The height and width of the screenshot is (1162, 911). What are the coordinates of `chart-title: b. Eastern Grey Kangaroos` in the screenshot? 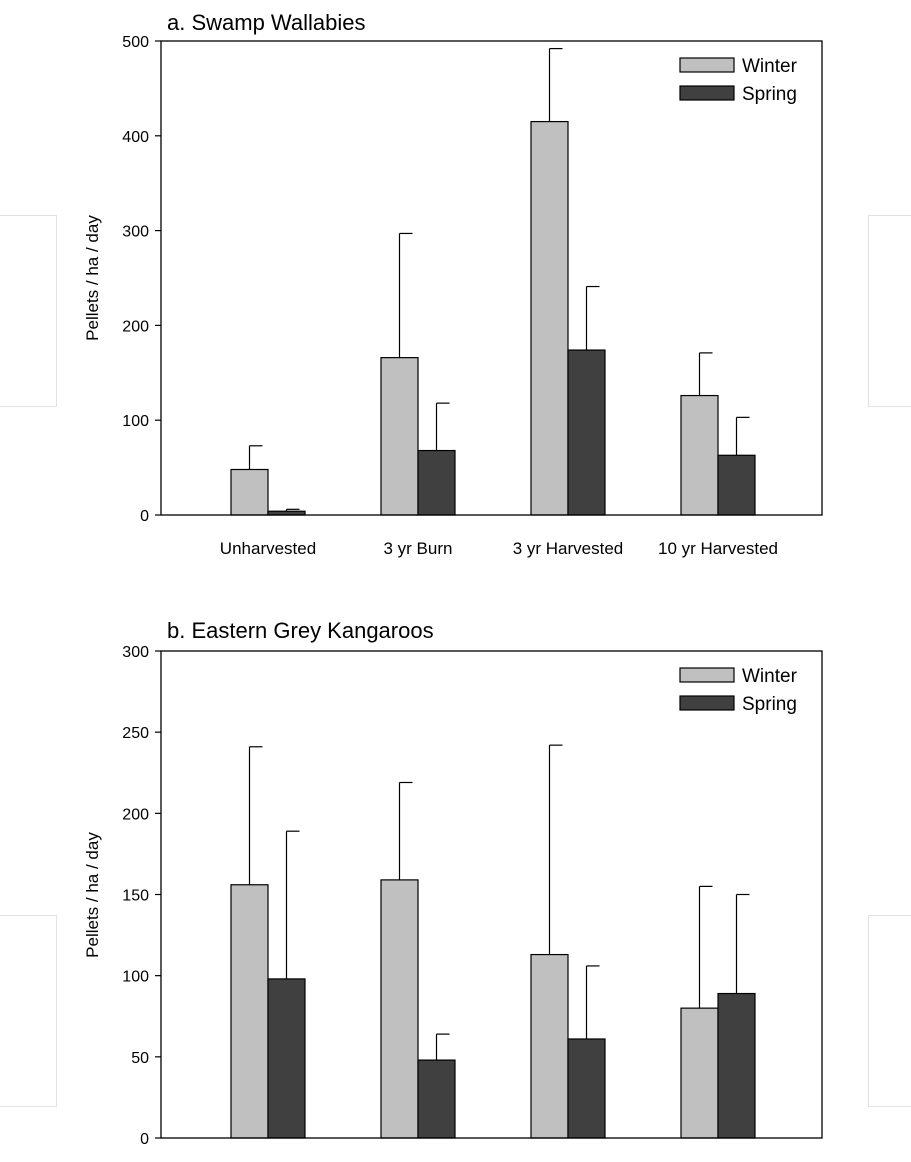 It's located at (300, 630).